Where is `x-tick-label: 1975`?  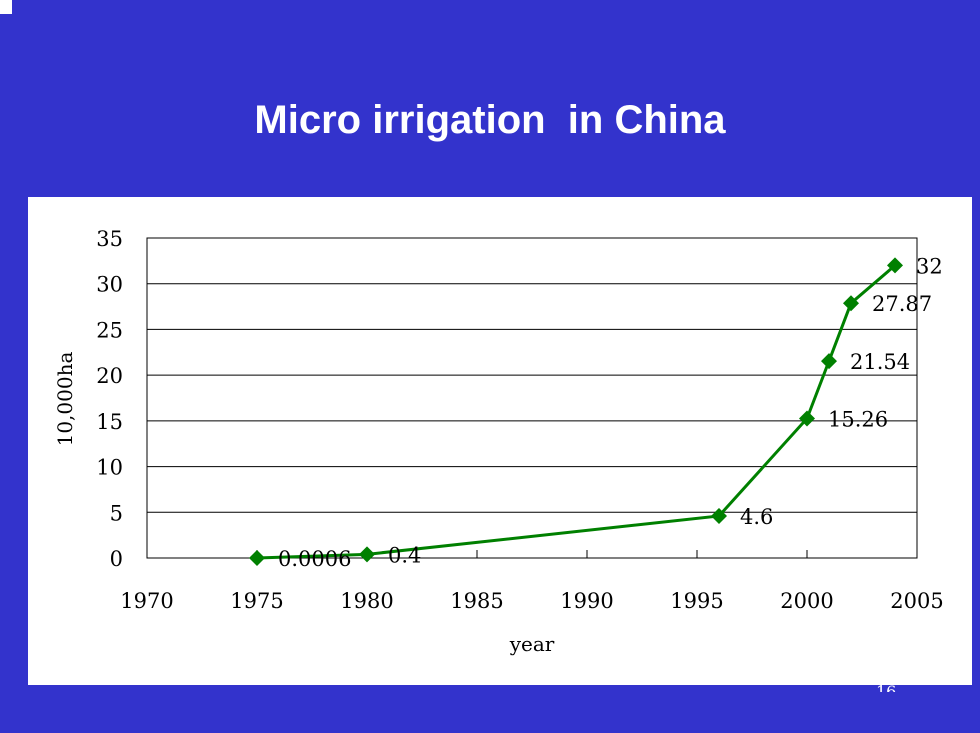
x-tick-label: 1975 is located at coordinates (256, 601).